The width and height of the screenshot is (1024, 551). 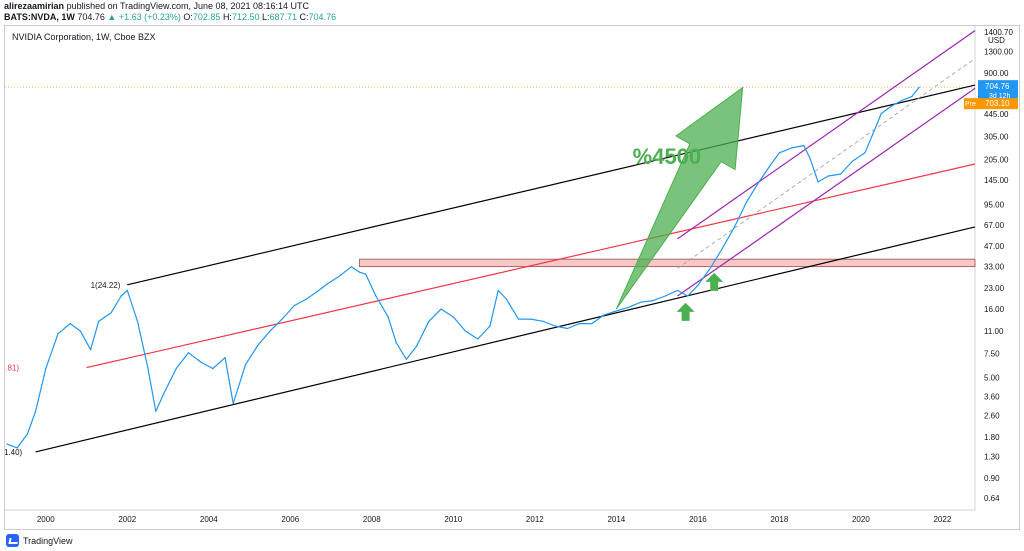 What do you see at coordinates (970, 104) in the screenshot?
I see `pre-market-label: Pre` at bounding box center [970, 104].